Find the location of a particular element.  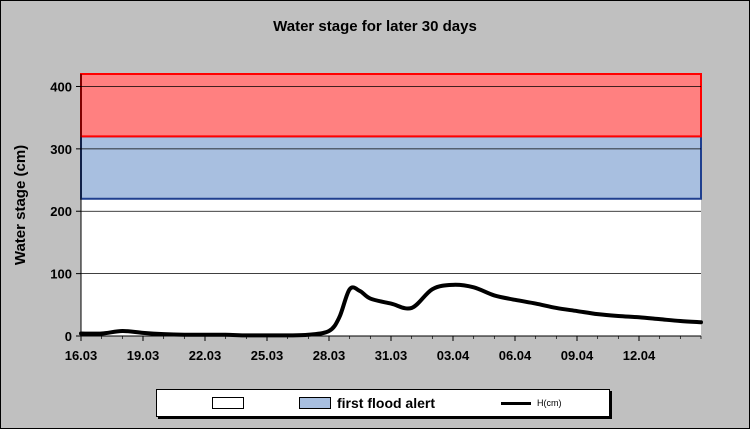

y-tick-label: 300 is located at coordinates (61, 149).